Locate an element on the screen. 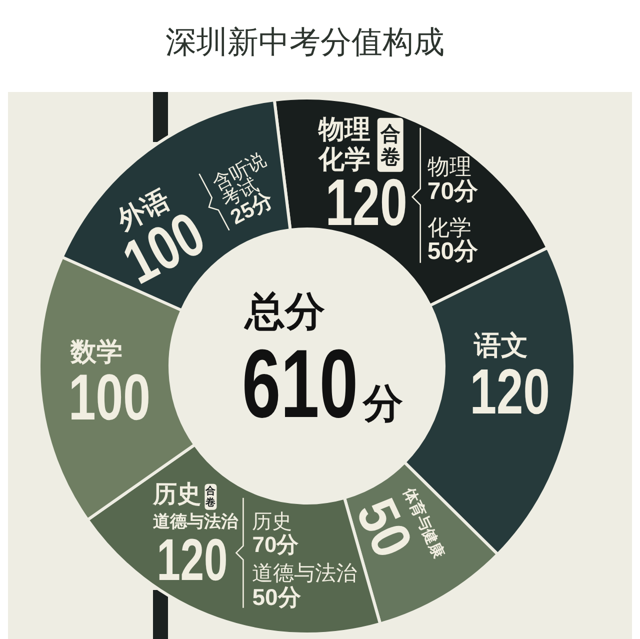 The height and width of the screenshot is (639, 640). slice-label: 物理化学 is located at coordinates (343, 144).